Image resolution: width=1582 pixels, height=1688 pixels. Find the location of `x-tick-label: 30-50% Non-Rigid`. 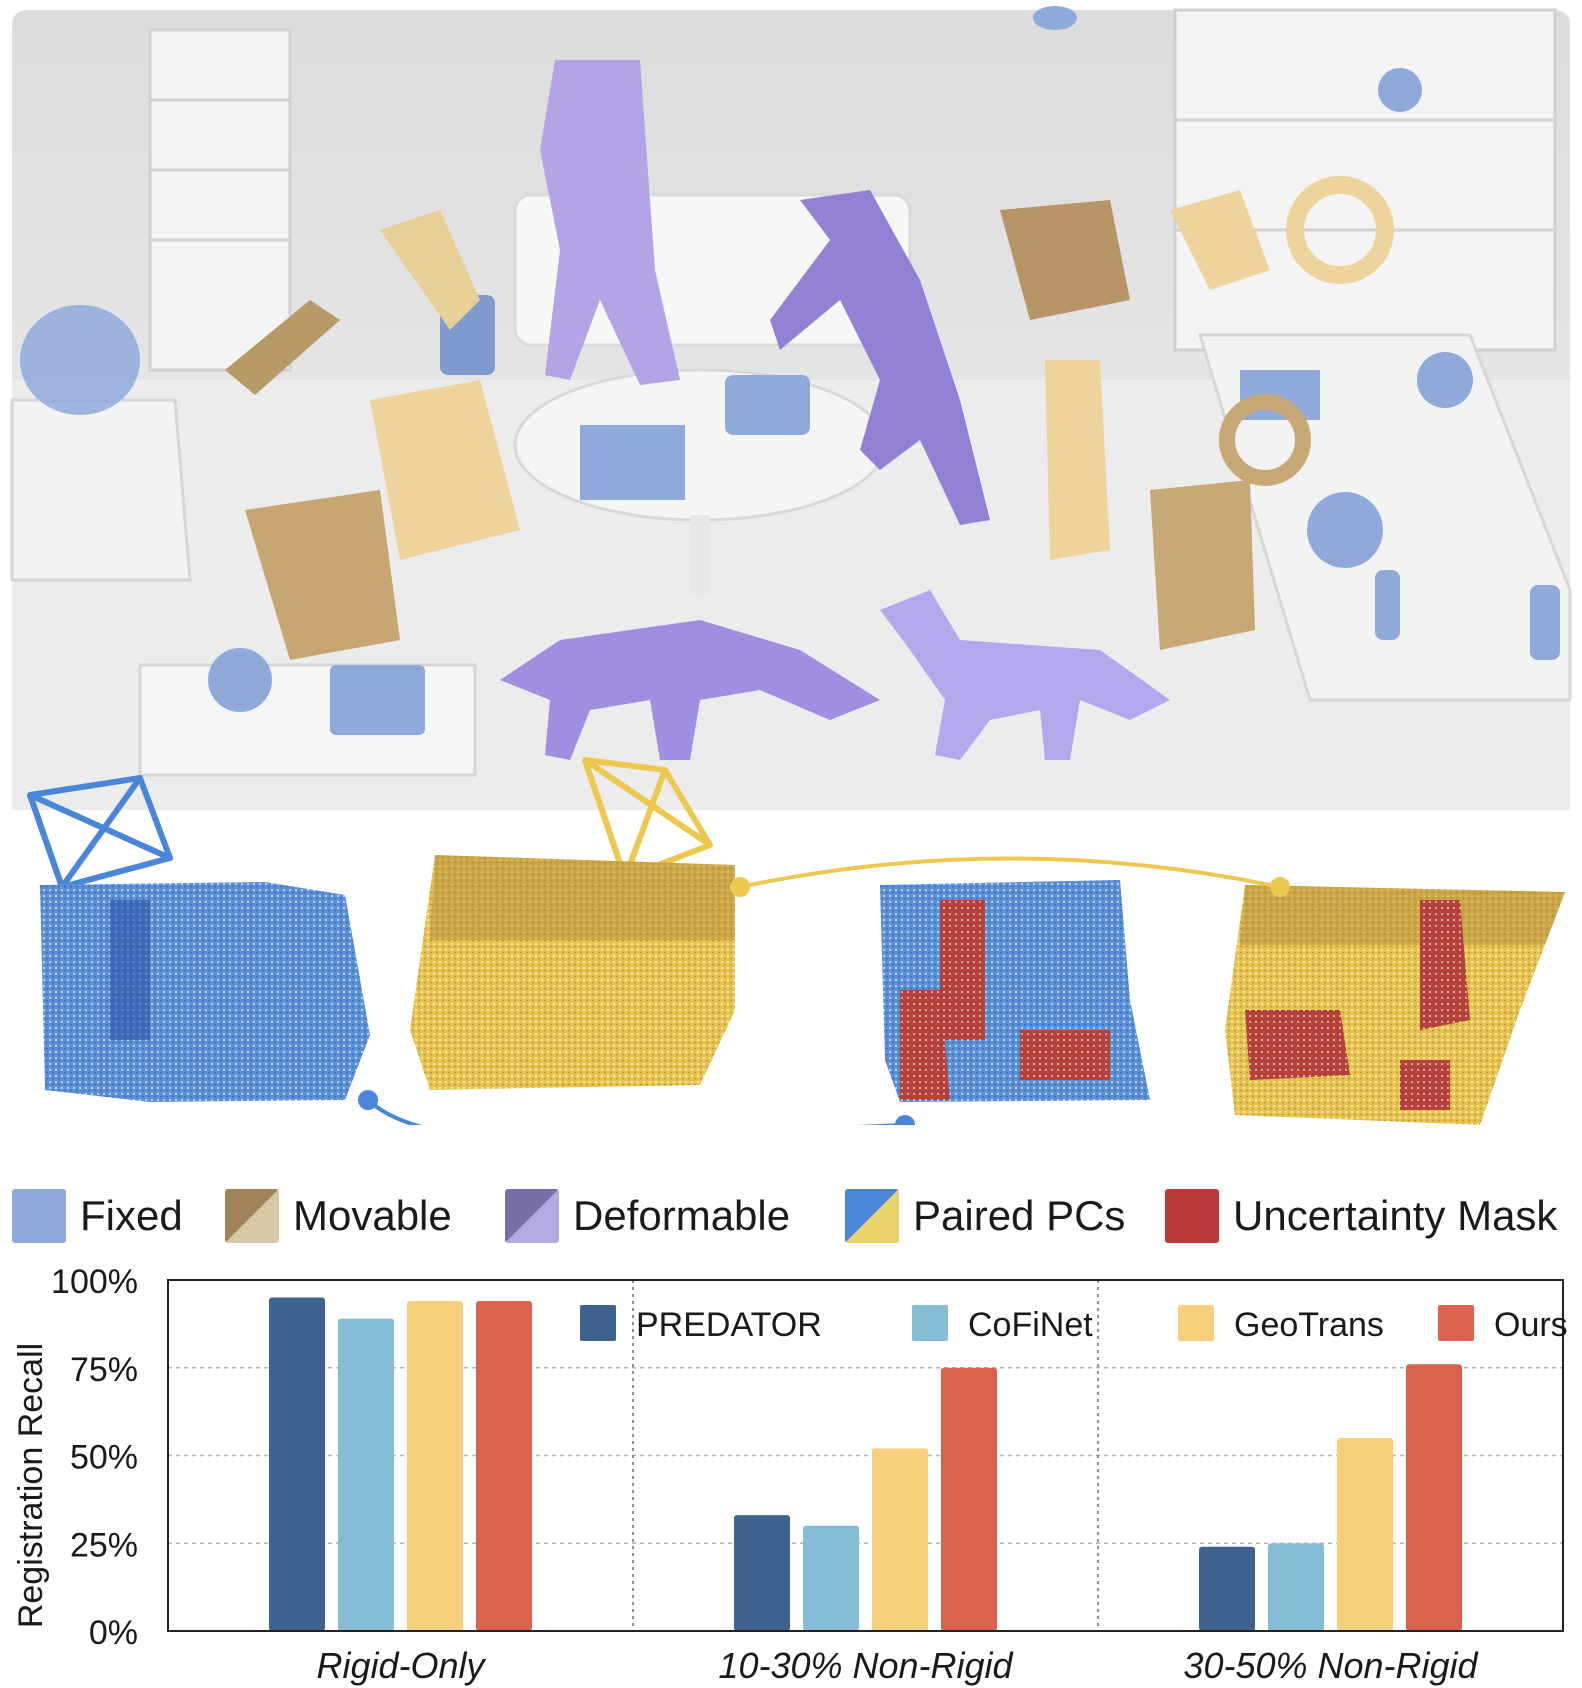

x-tick-label: 30-50% Non-Rigid is located at coordinates (1330, 1665).